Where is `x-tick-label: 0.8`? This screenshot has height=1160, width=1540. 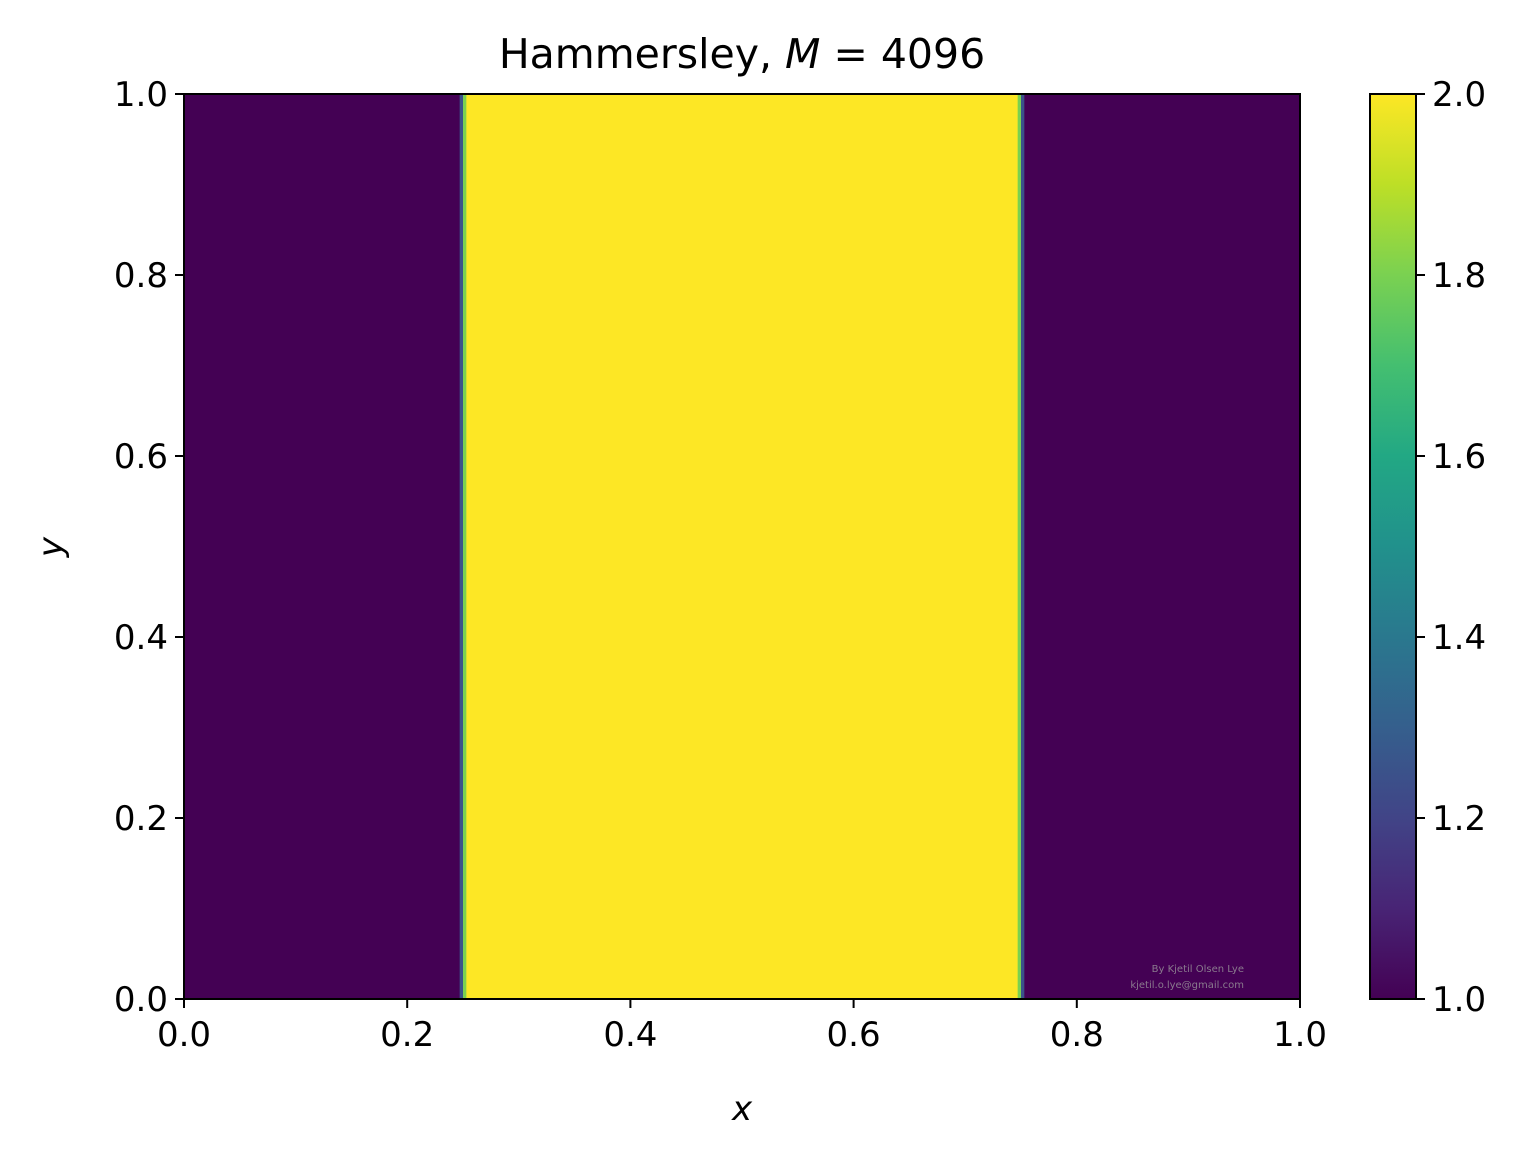
x-tick-label: 0.8 is located at coordinates (1077, 1035).